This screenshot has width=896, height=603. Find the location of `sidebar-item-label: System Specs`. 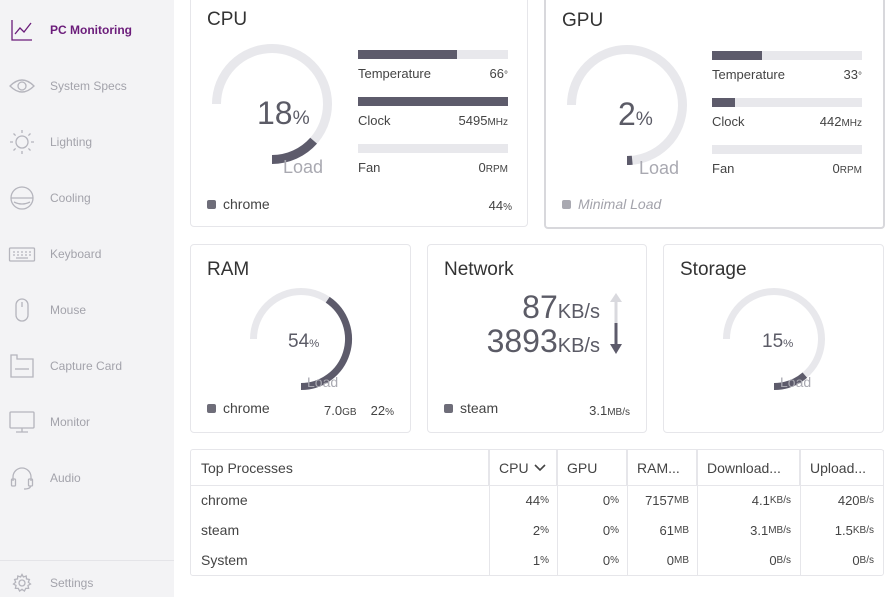

sidebar-item-label: System Specs is located at coordinates (88, 86).